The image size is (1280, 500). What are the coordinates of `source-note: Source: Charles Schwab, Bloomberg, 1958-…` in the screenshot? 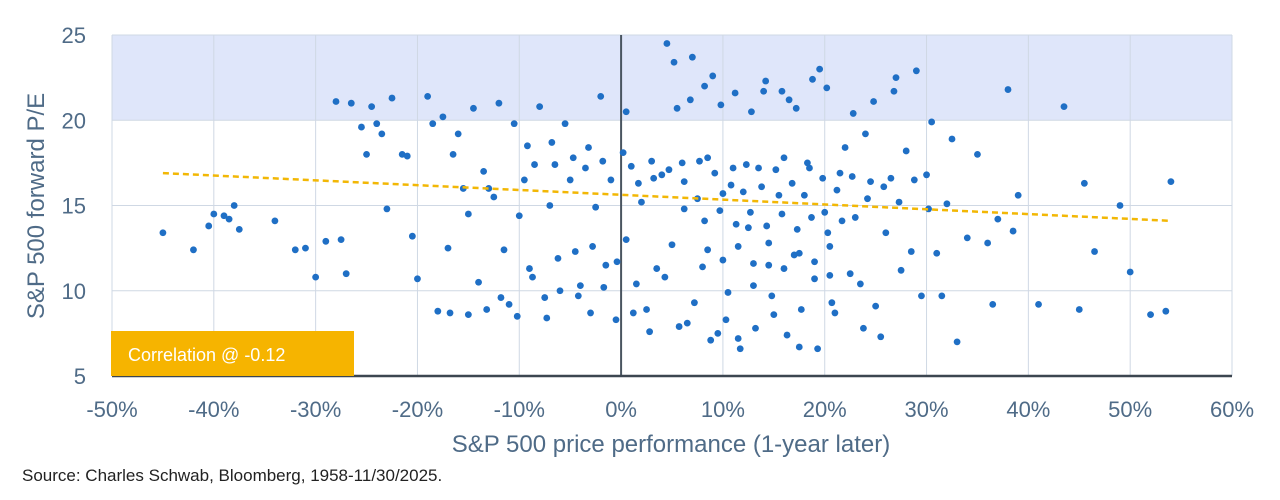 It's located at (232, 475).